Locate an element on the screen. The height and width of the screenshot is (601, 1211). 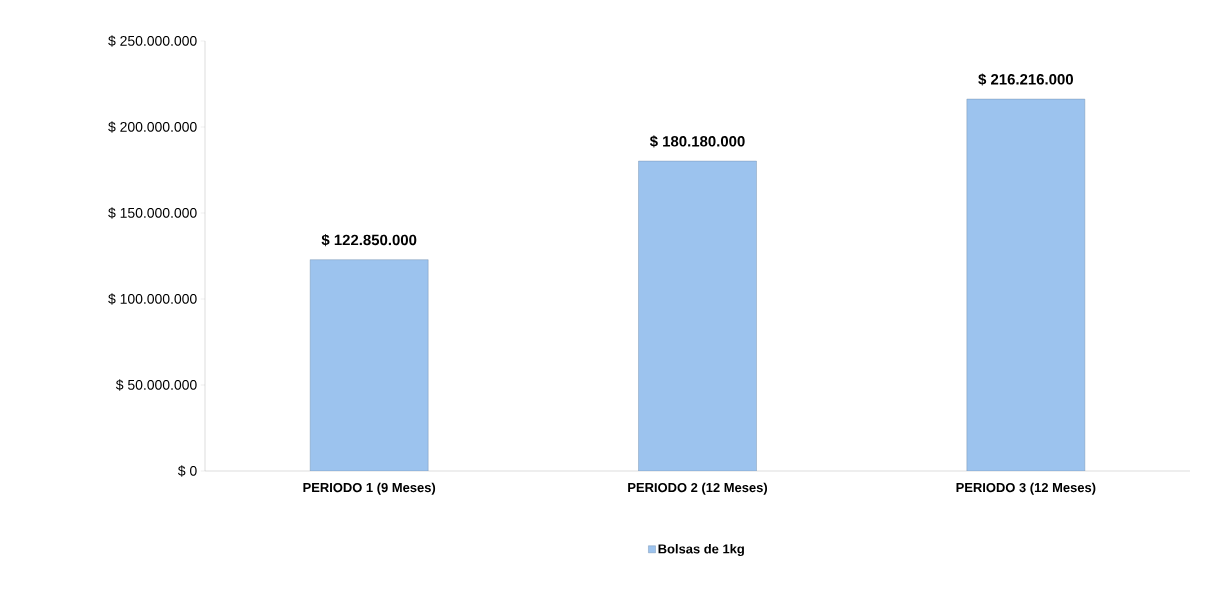
data-label: $ 216.216.000 is located at coordinates (1025, 79).